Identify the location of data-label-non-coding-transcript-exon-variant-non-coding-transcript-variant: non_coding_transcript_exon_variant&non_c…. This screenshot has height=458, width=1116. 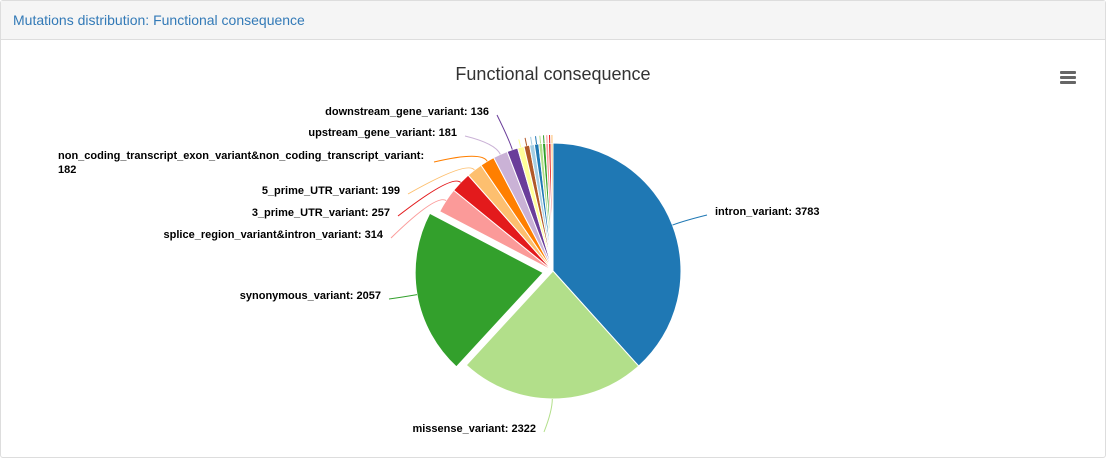
(241, 163).